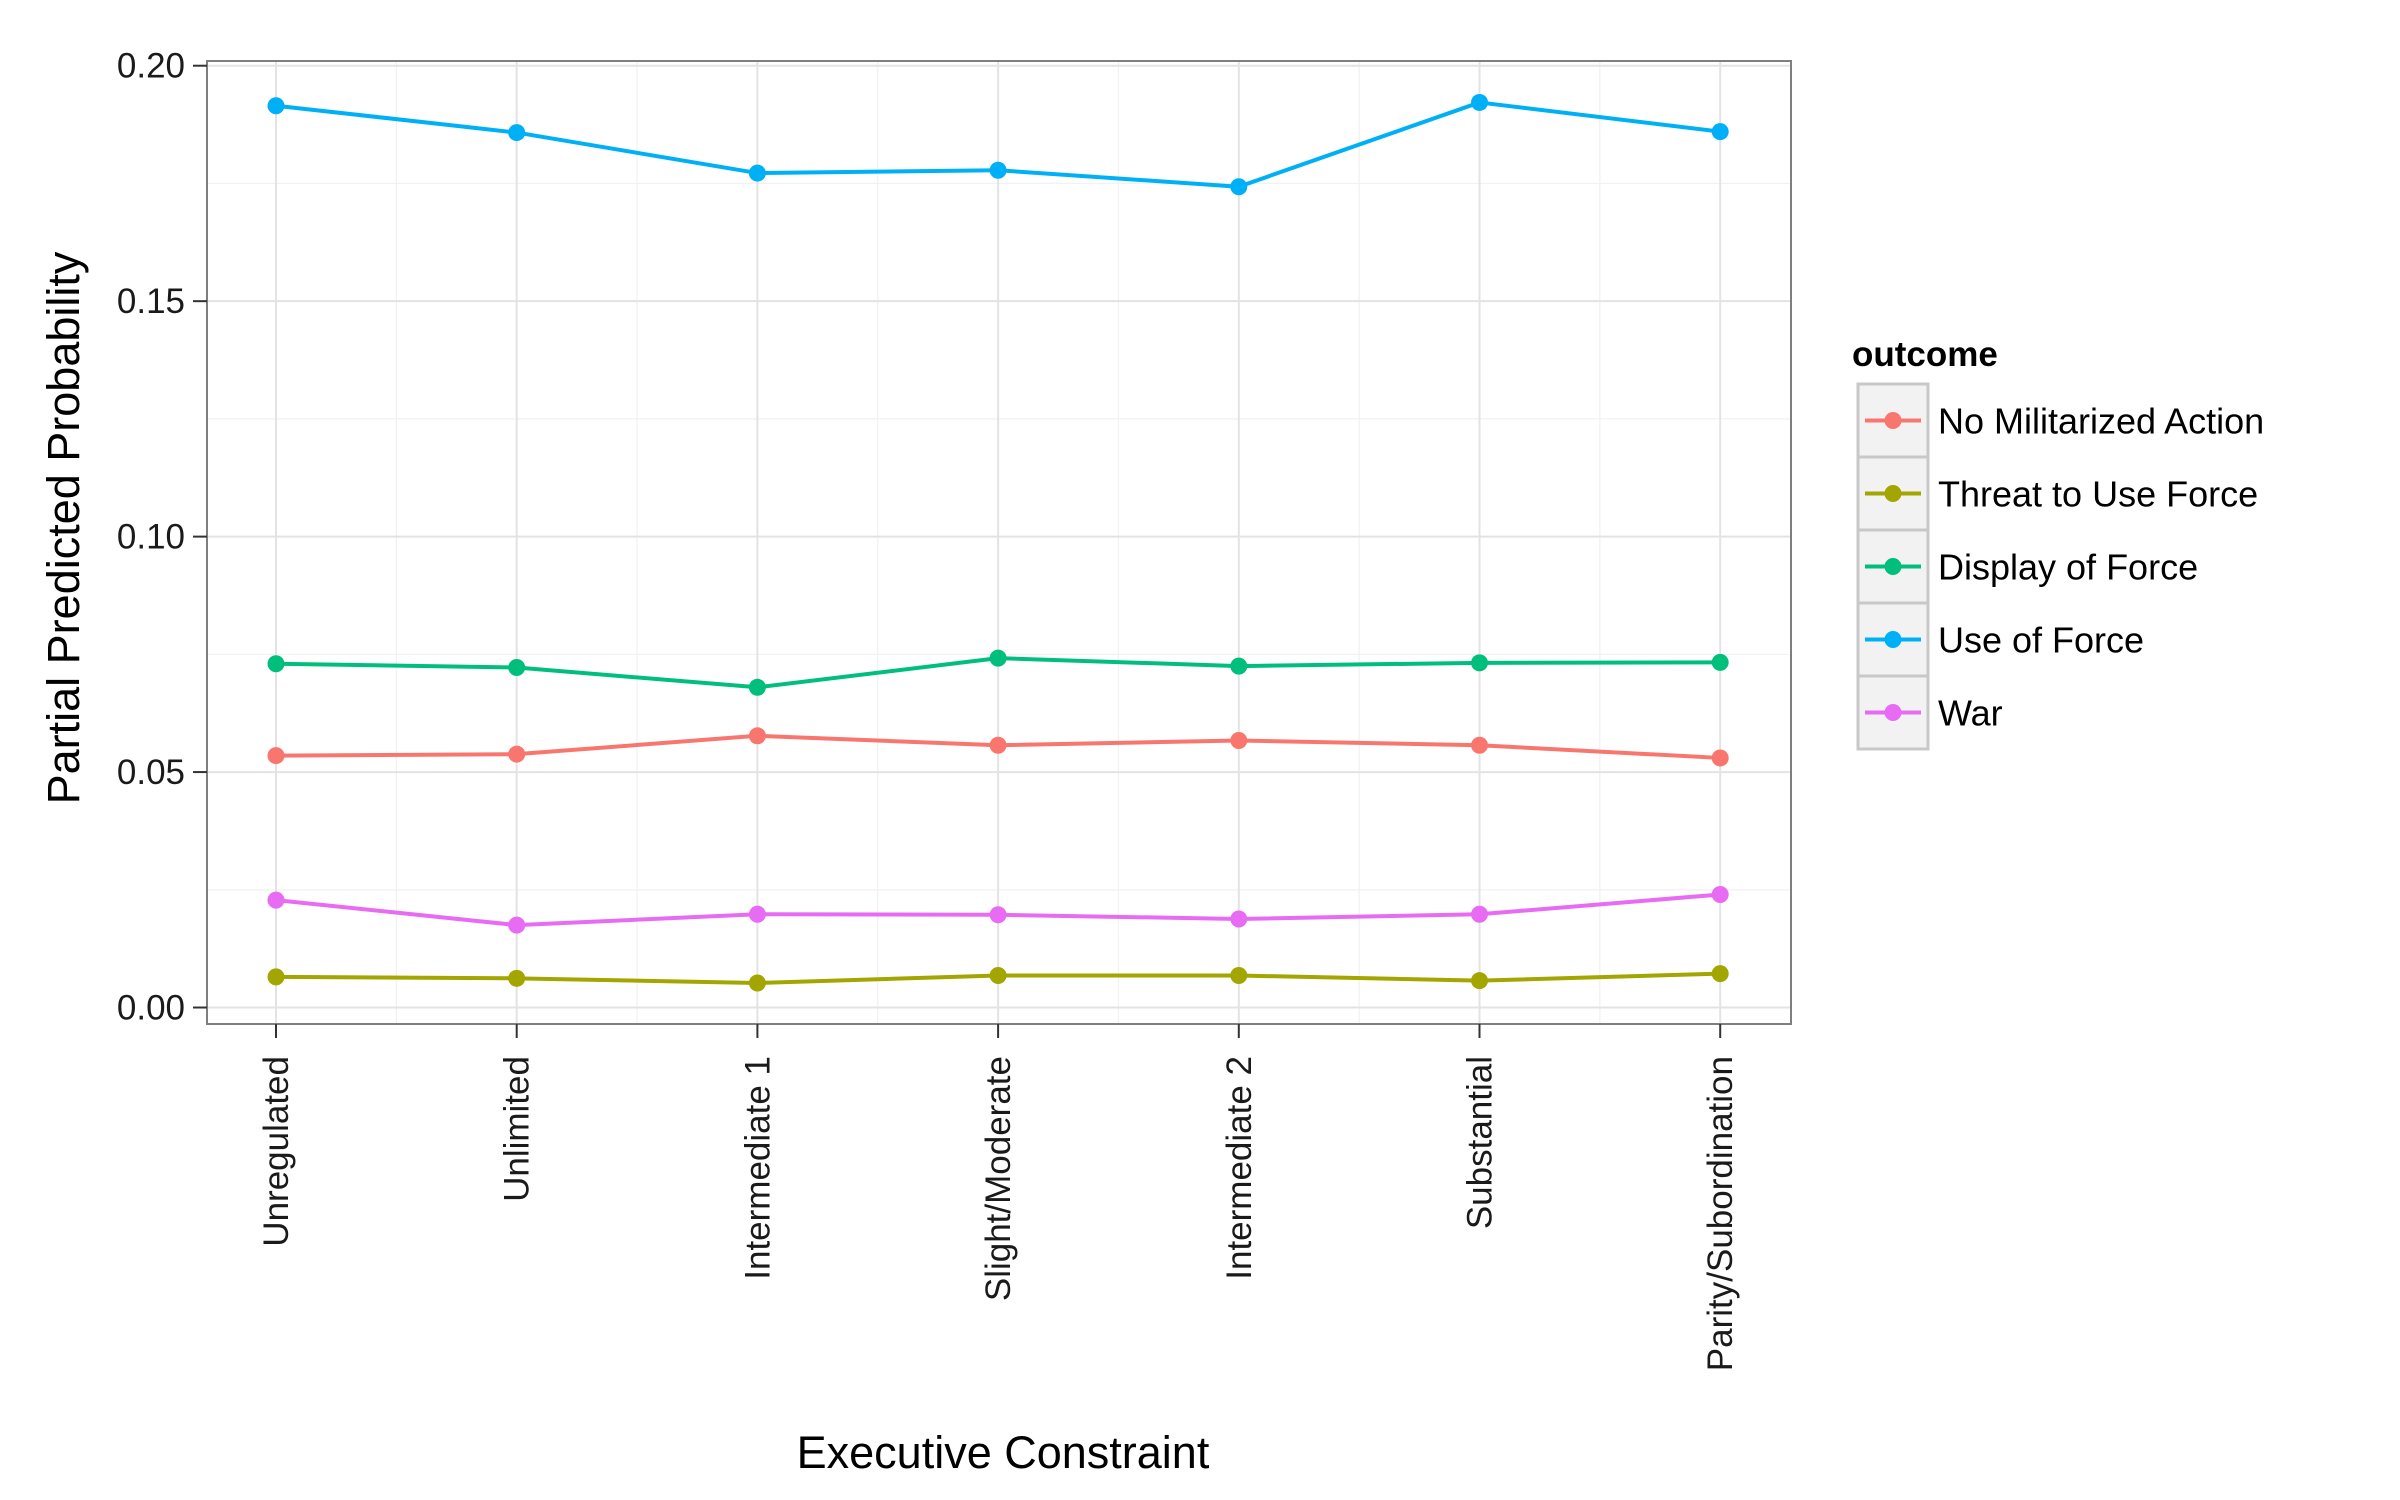  I want to click on y-tick-label: 0.20, so click(151, 66).